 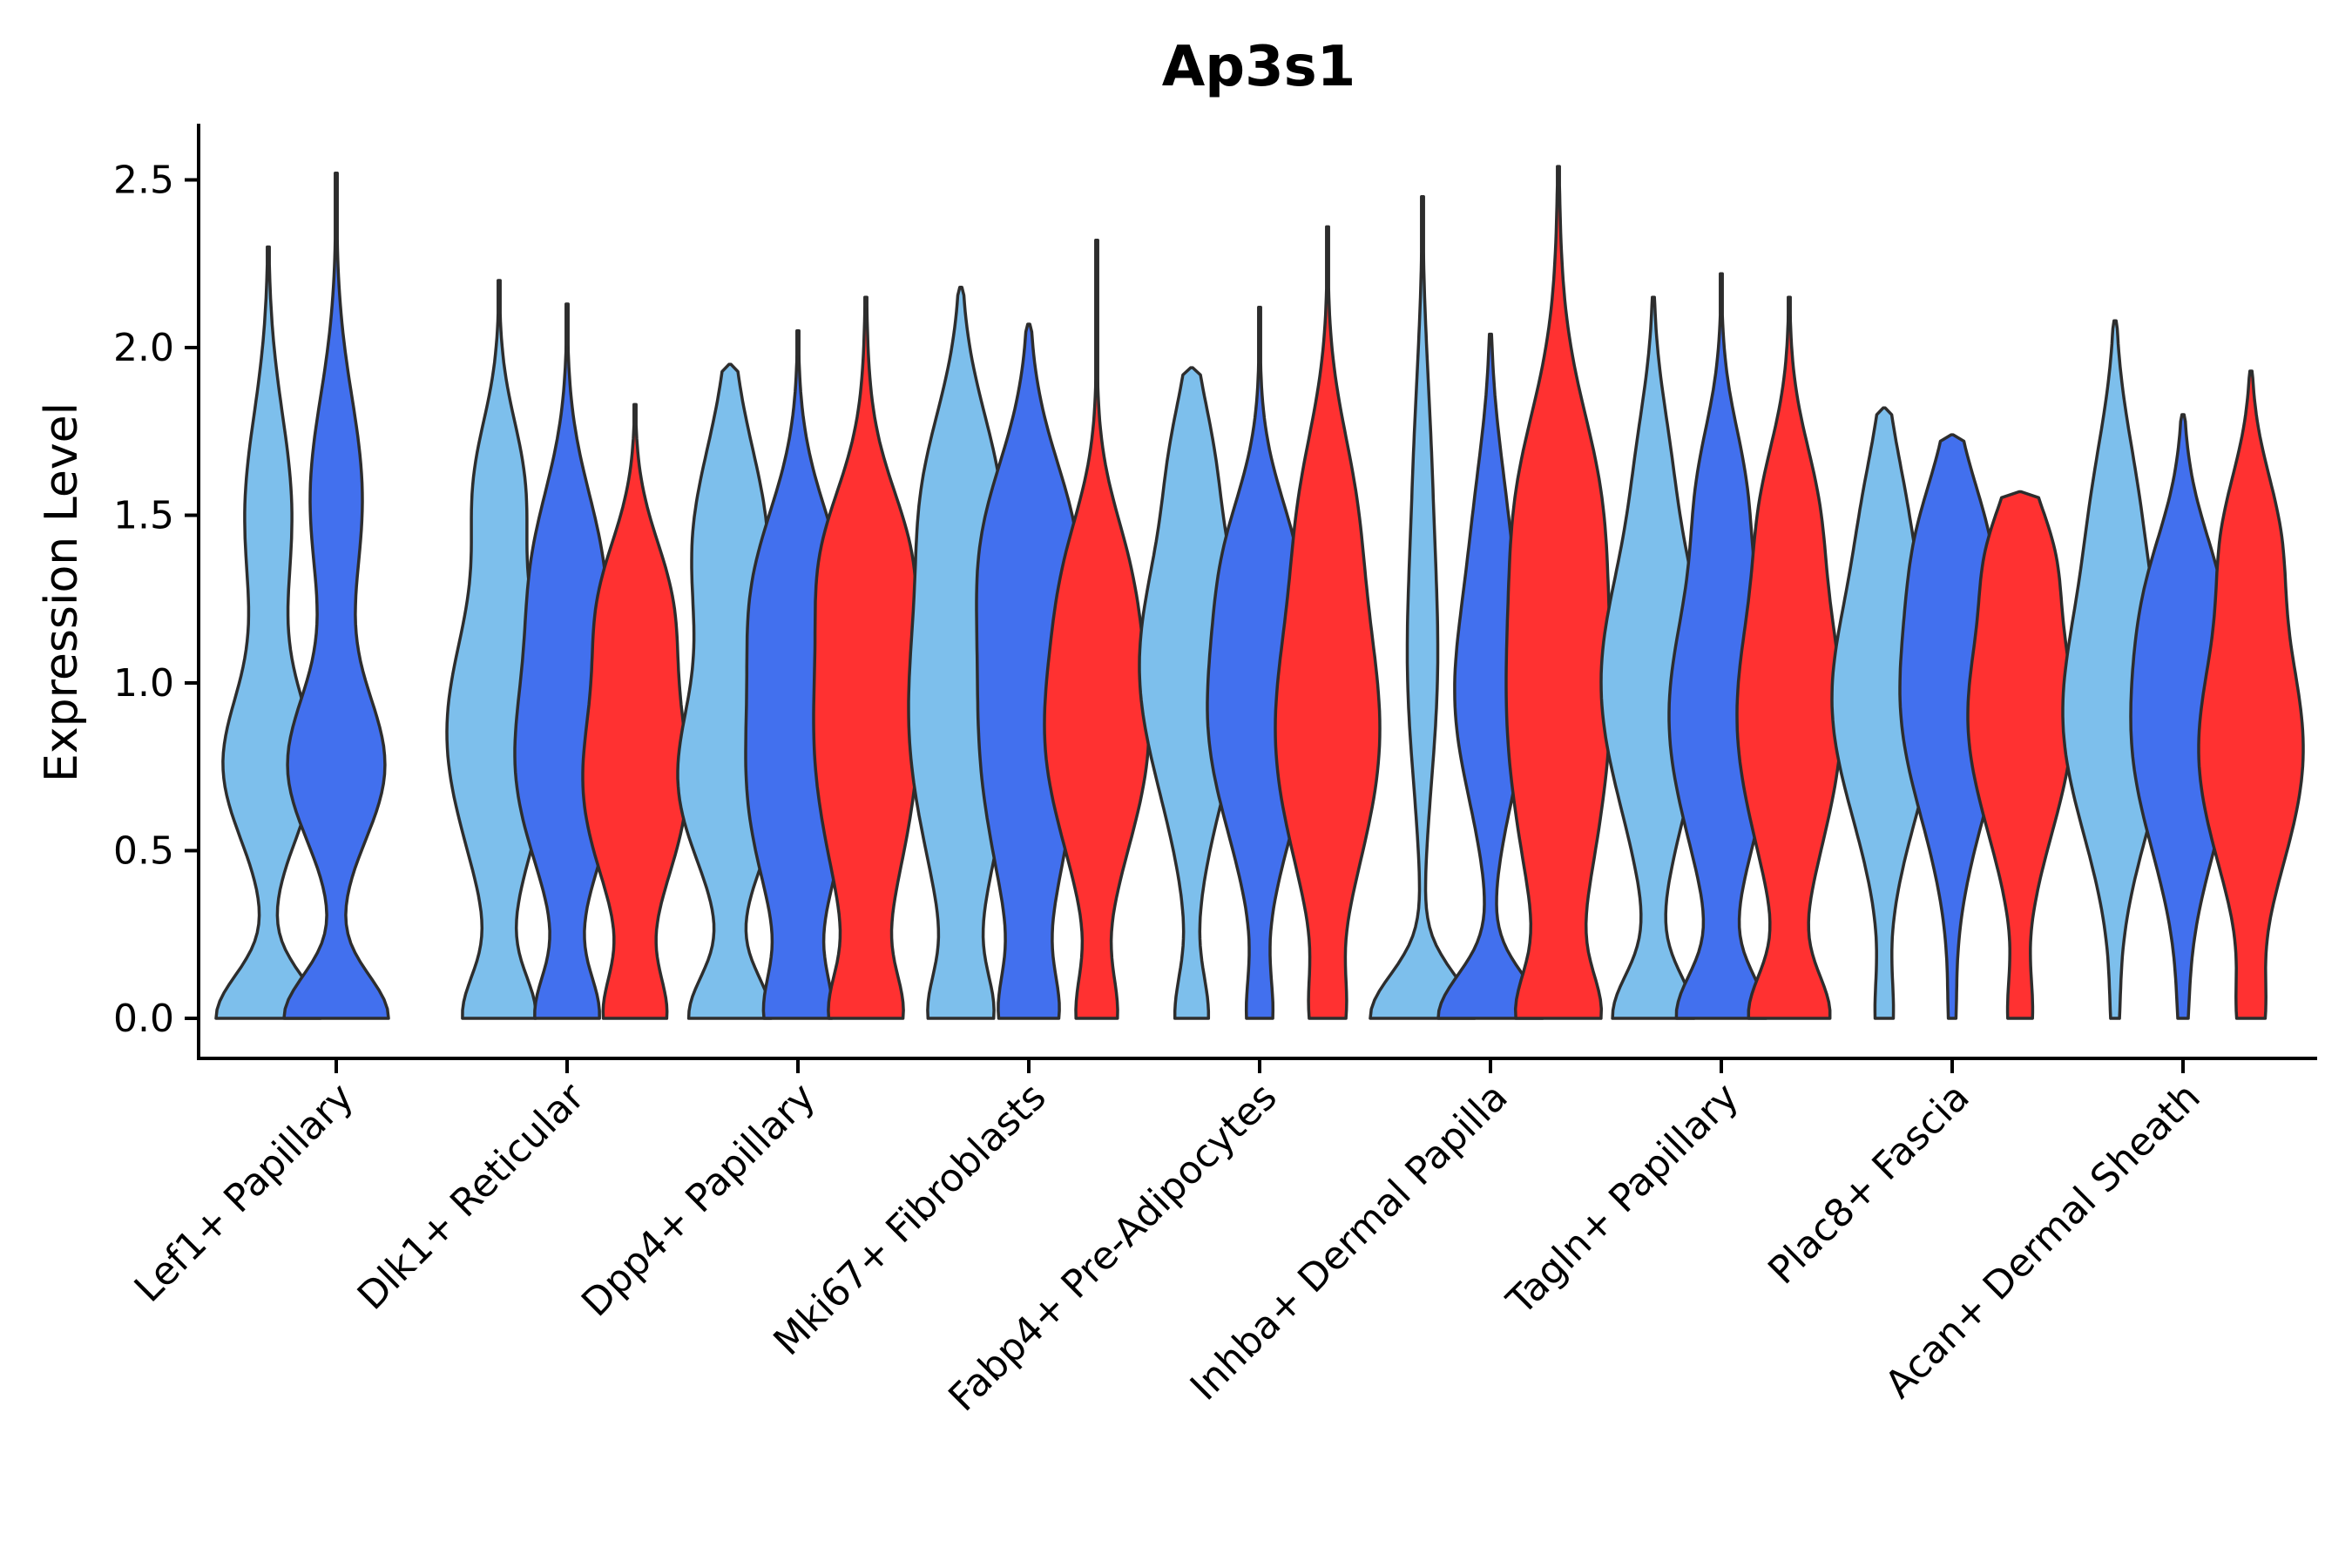 I want to click on x-tick-label: Lef1+ Papillary, so click(x=244, y=1193).